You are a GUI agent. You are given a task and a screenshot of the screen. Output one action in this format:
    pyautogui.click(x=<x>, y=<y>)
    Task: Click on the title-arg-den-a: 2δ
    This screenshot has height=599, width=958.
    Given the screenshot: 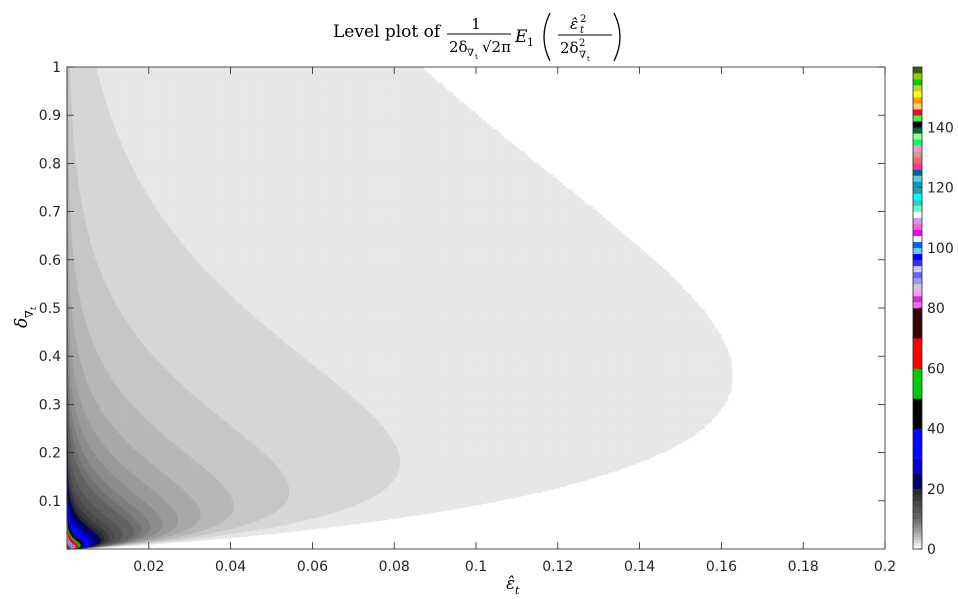 What is the action you would take?
    pyautogui.click(x=569, y=48)
    